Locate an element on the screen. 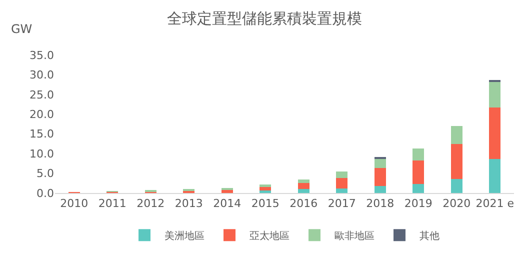 Image resolution: width=529 pixels, height=262 pixels. y-tick-label: 10.0 is located at coordinates (42, 153).